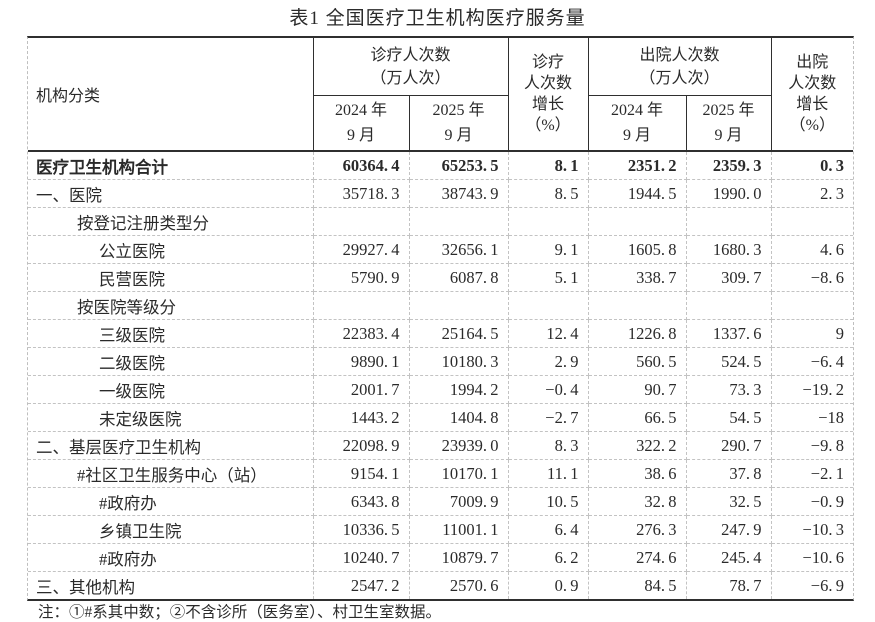 The image size is (875, 622). I want to click on table-row: 未定级医院 1443. 2 1404. 8 −2. 7 66. 5 54. 5 −18, so click(441, 417).